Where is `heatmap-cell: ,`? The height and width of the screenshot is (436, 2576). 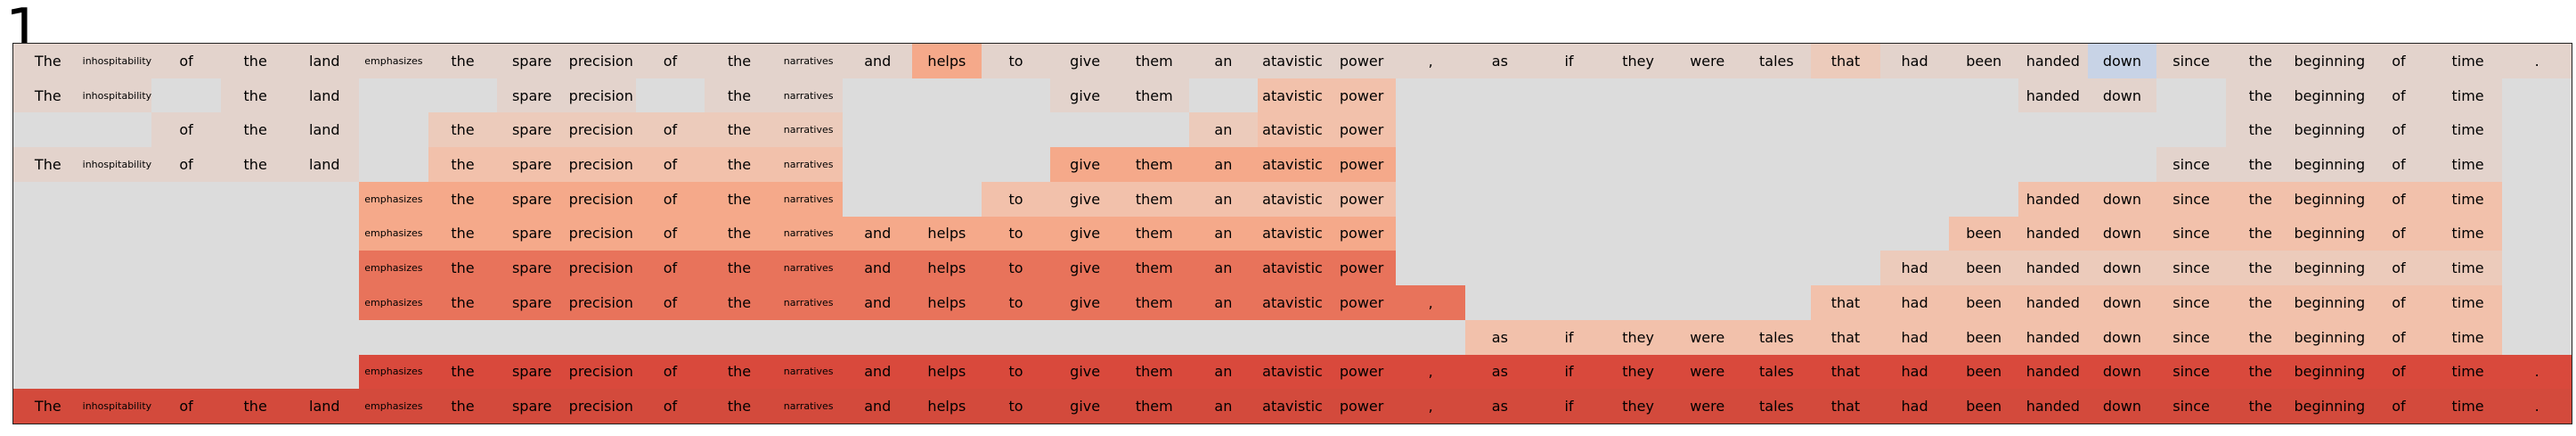 heatmap-cell: , is located at coordinates (1431, 61).